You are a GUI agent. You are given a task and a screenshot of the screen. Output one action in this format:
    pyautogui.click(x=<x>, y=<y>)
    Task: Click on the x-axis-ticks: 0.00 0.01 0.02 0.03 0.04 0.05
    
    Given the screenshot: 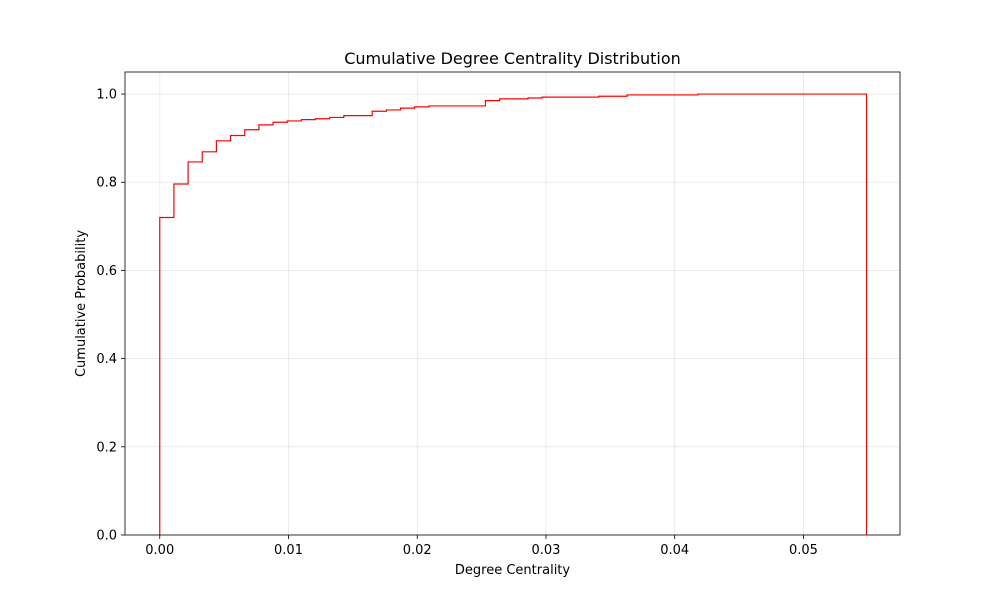 What is the action you would take?
    pyautogui.click(x=481, y=546)
    